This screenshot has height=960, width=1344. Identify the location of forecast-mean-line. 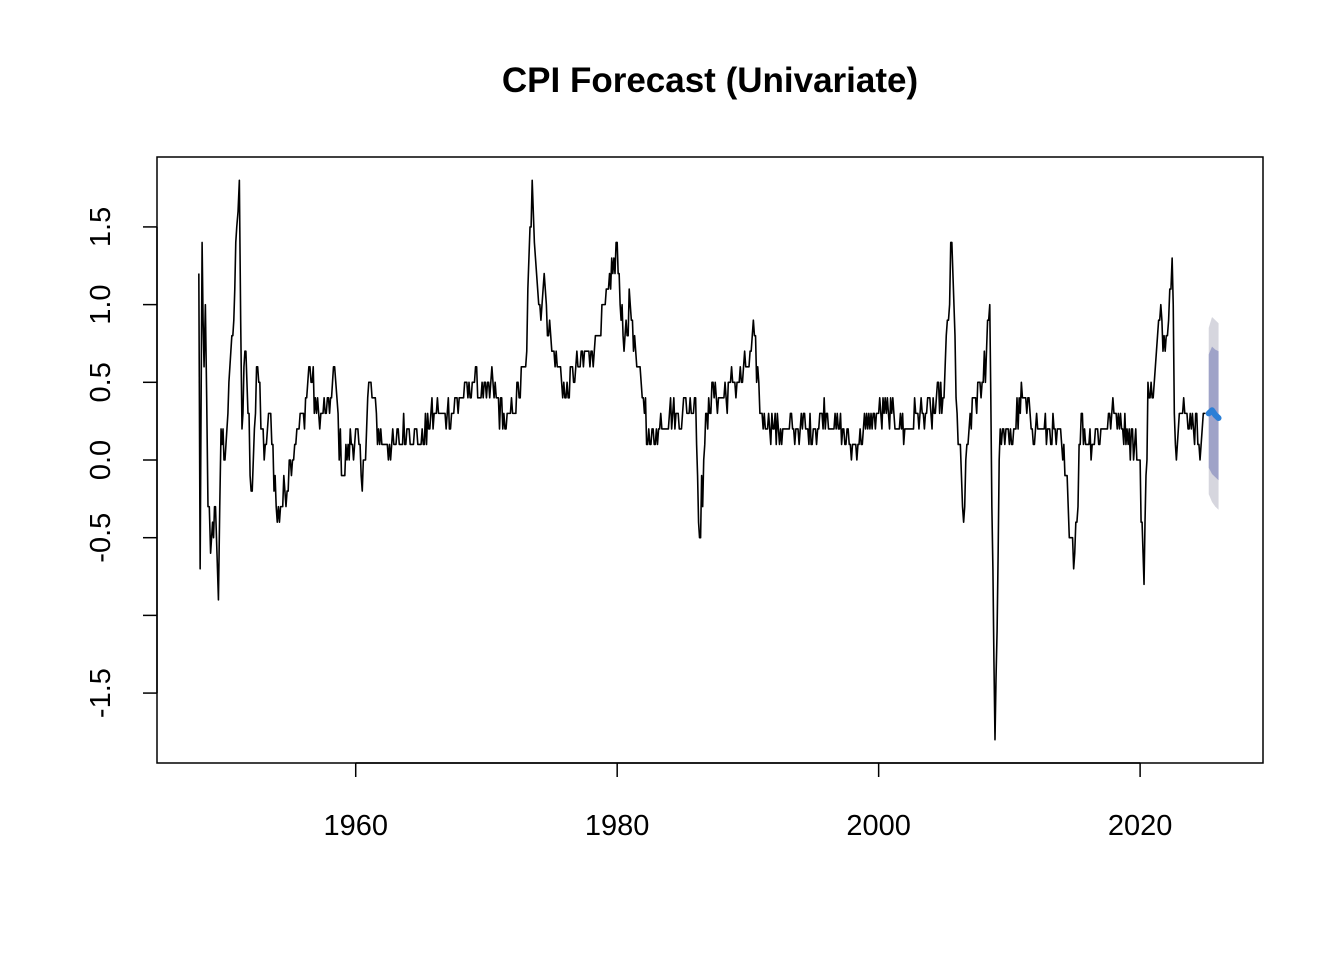
(1213, 414).